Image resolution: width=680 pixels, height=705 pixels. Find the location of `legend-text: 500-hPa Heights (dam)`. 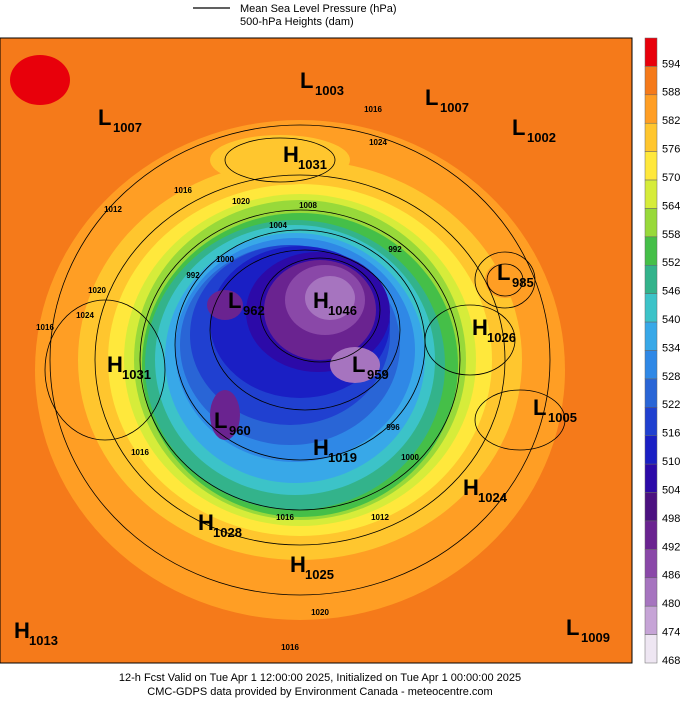

legend-text: 500-hPa Heights (dam) is located at coordinates (297, 22).